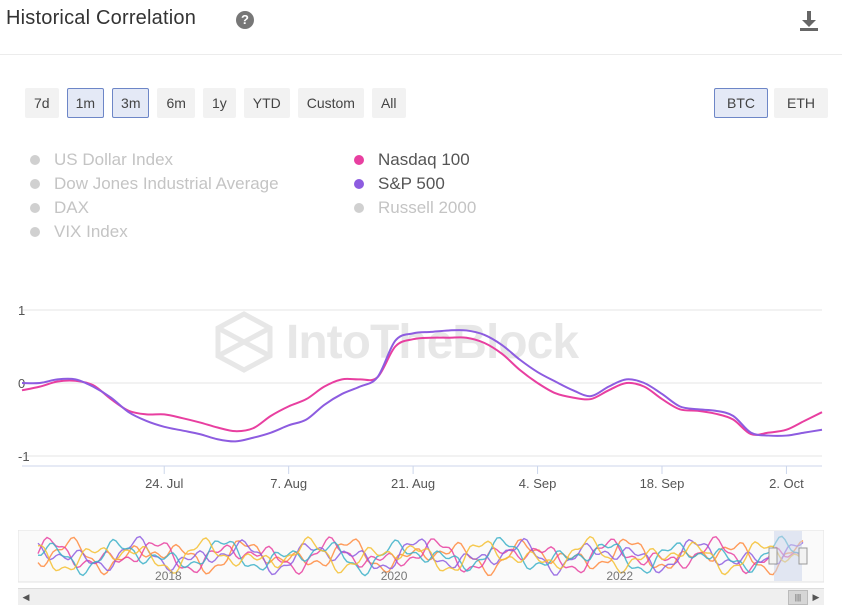 The width and height of the screenshot is (842, 614). Describe the element at coordinates (71, 207) in the screenshot. I see `legend-label: DAX` at that location.